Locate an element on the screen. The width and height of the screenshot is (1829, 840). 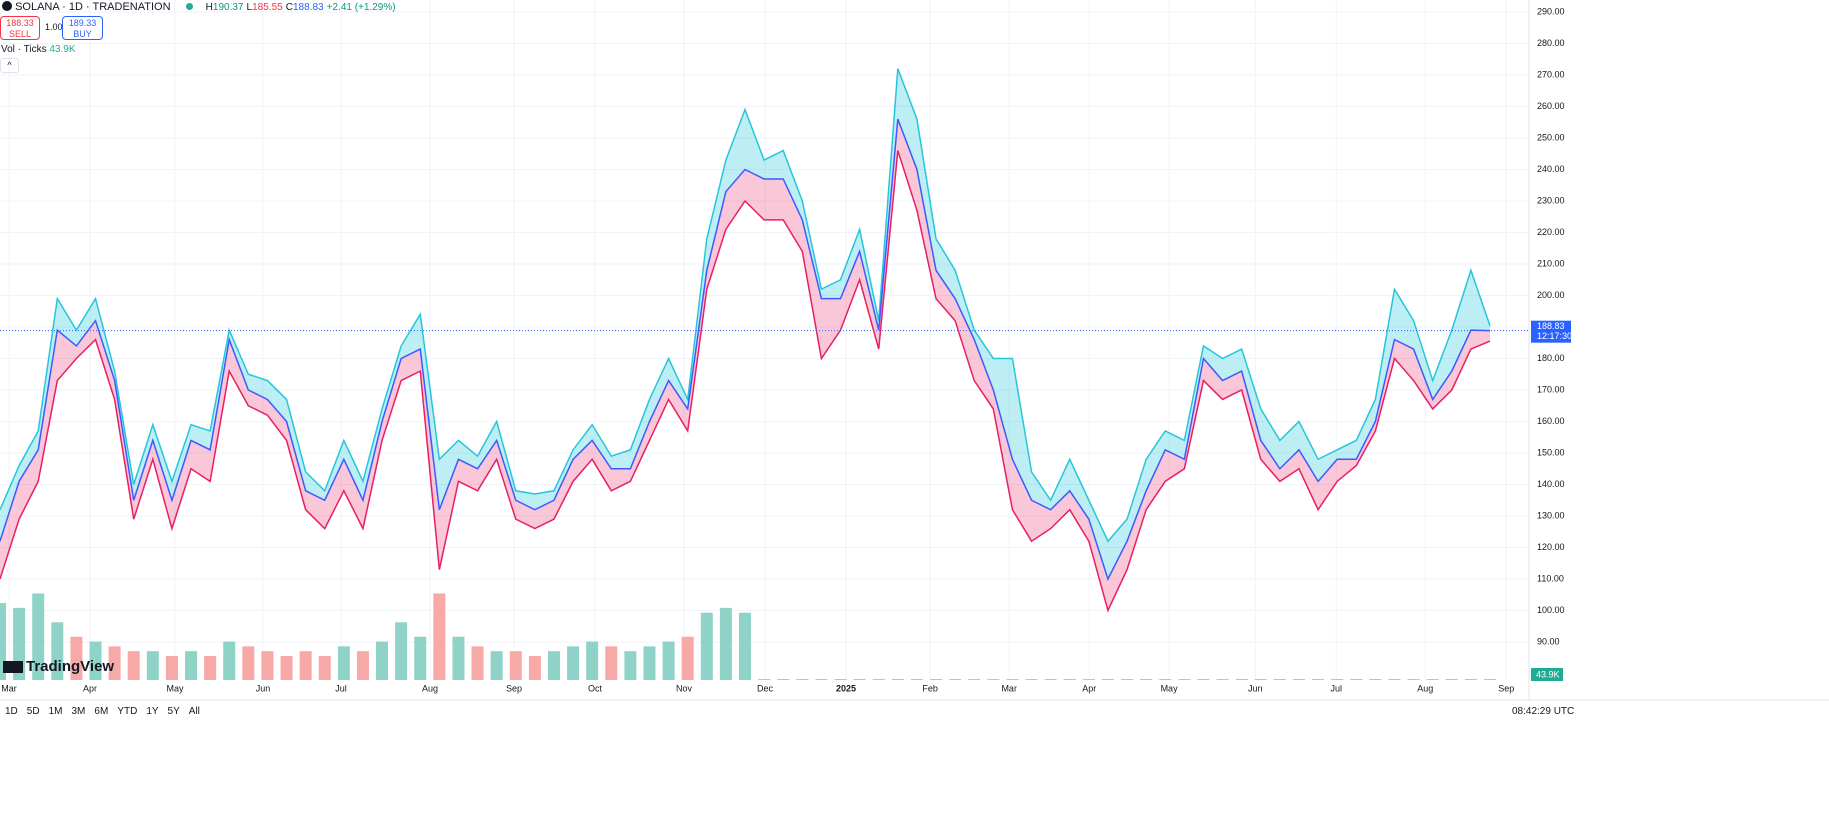
range-button: 3M is located at coordinates (78, 711).